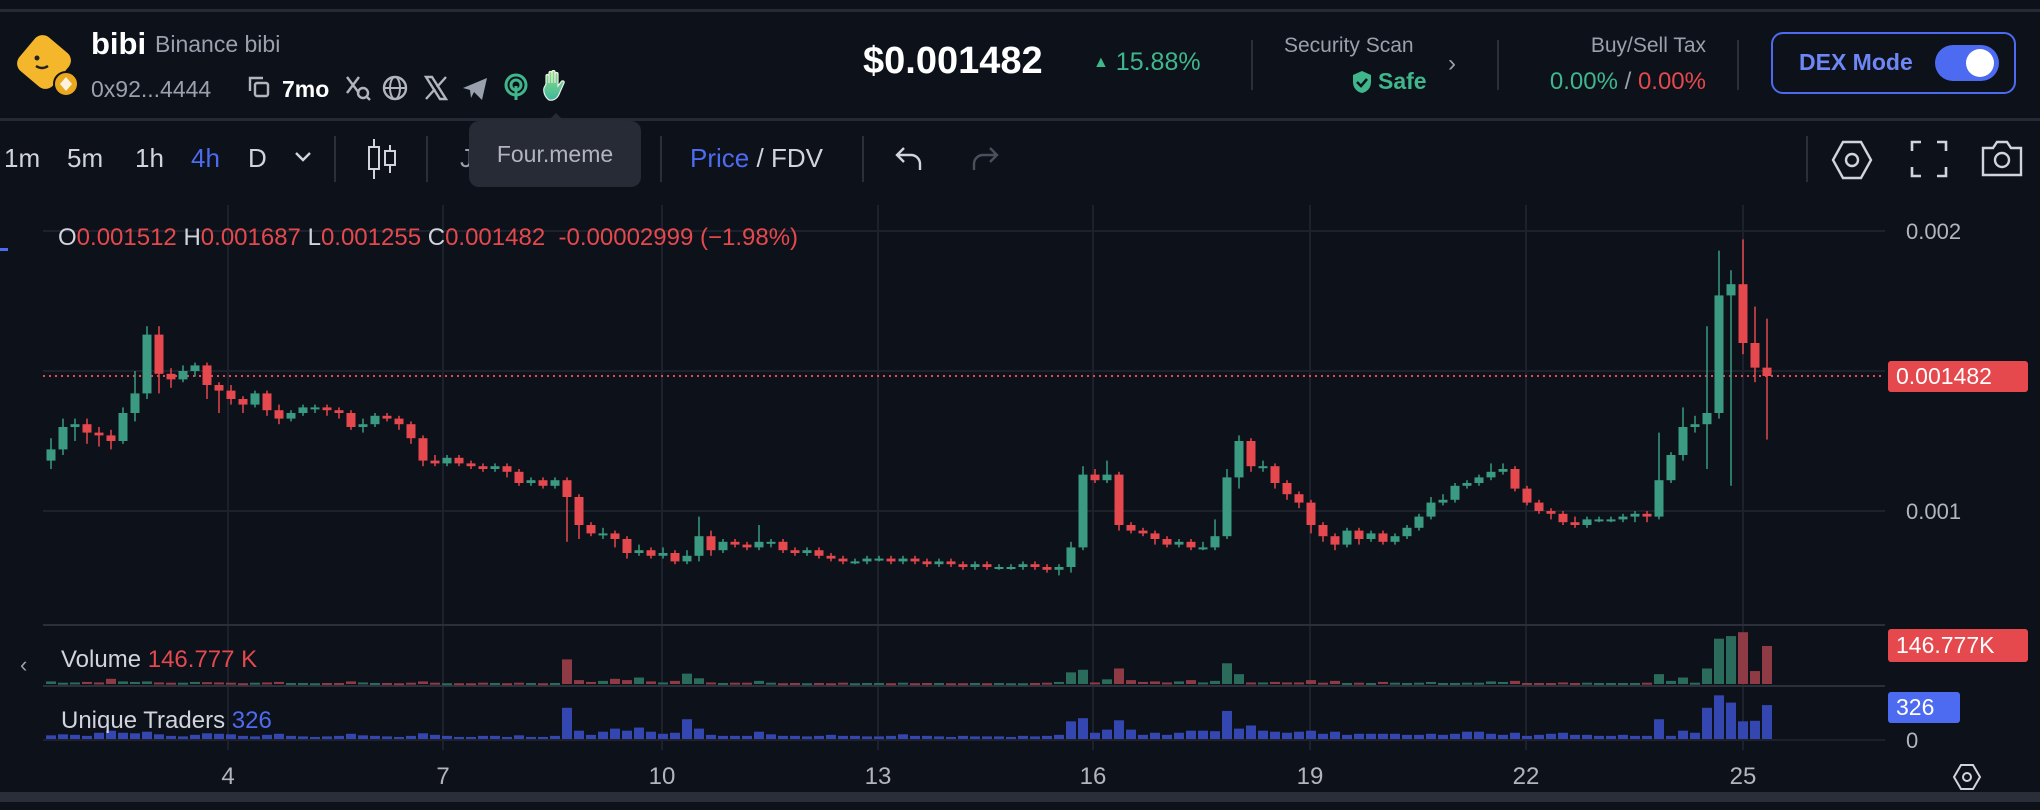 Image resolution: width=2040 pixels, height=810 pixels. Describe the element at coordinates (119, 43) in the screenshot. I see `token-symbol: bibi` at that location.